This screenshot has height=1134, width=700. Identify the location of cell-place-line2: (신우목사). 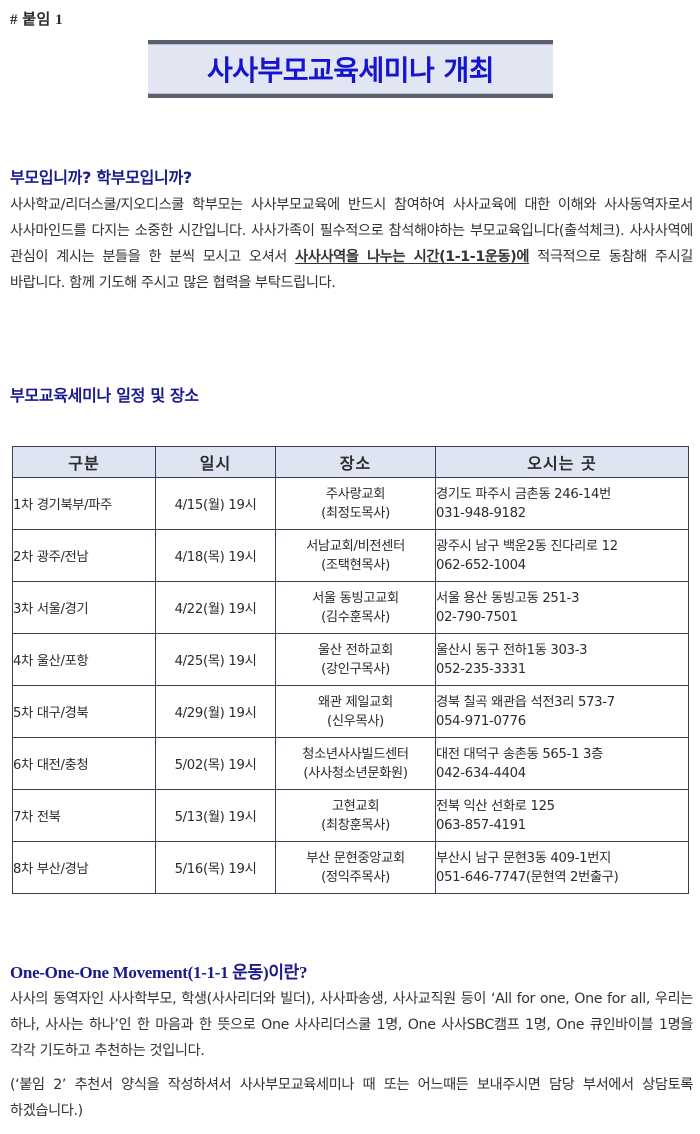
(355, 721).